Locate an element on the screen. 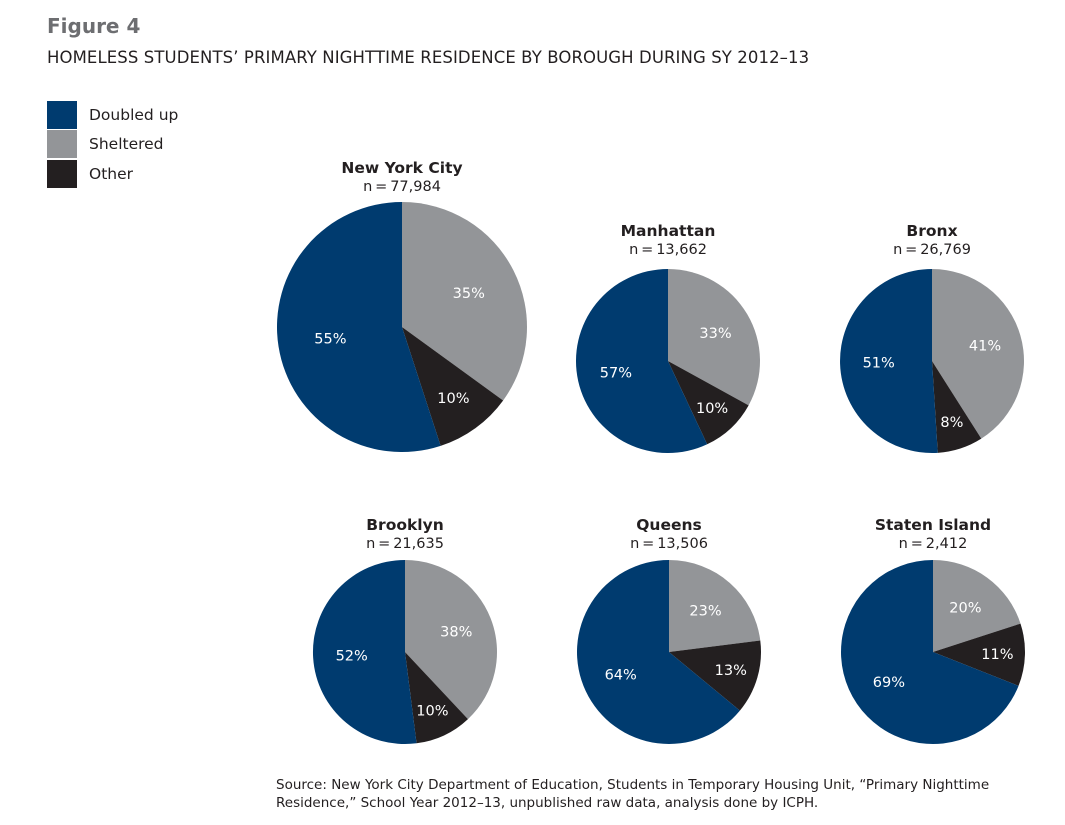 This screenshot has height=825, width=1065. pie-slice-queens-doubled-up is located at coordinates (658, 652).